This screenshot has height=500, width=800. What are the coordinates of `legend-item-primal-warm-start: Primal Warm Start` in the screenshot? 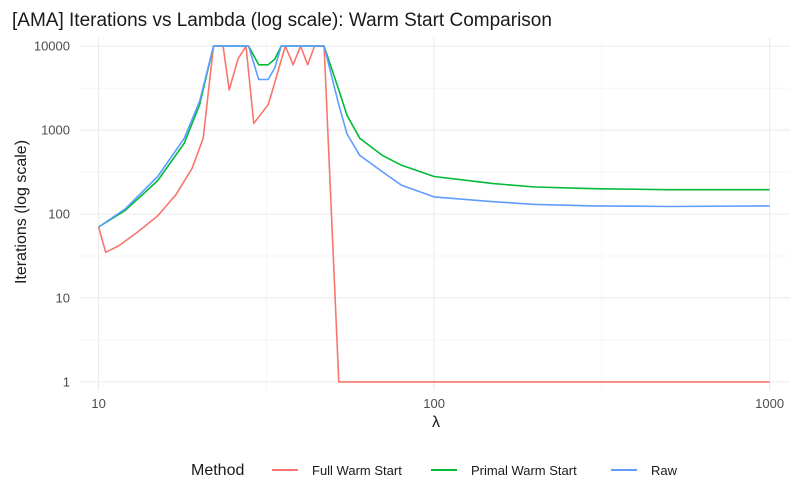 It's located at (504, 470).